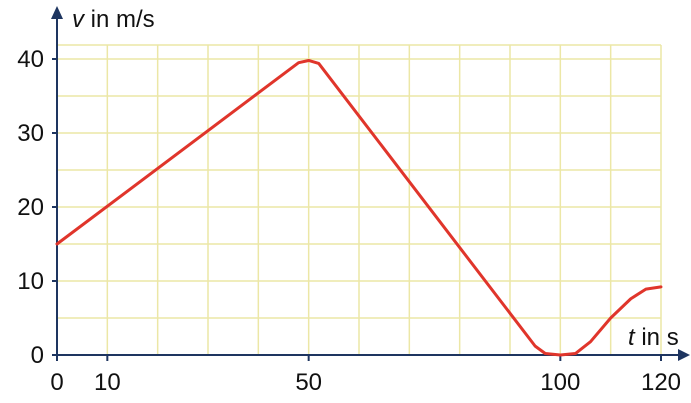 The width and height of the screenshot is (691, 403). What do you see at coordinates (57, 12) in the screenshot?
I see `y-axis-arrow-icon` at bounding box center [57, 12].